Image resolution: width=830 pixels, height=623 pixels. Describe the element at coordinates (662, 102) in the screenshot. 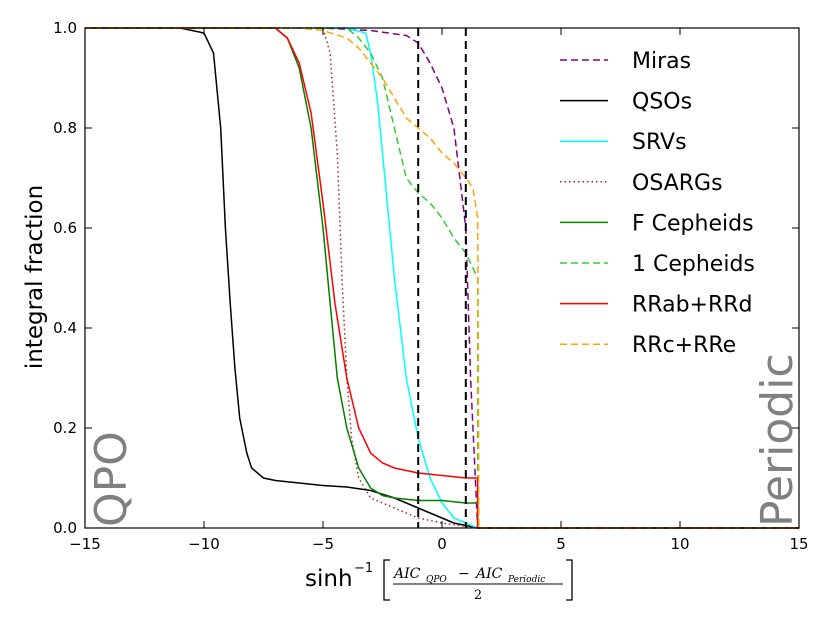

I see `legend-label: QSOs` at that location.